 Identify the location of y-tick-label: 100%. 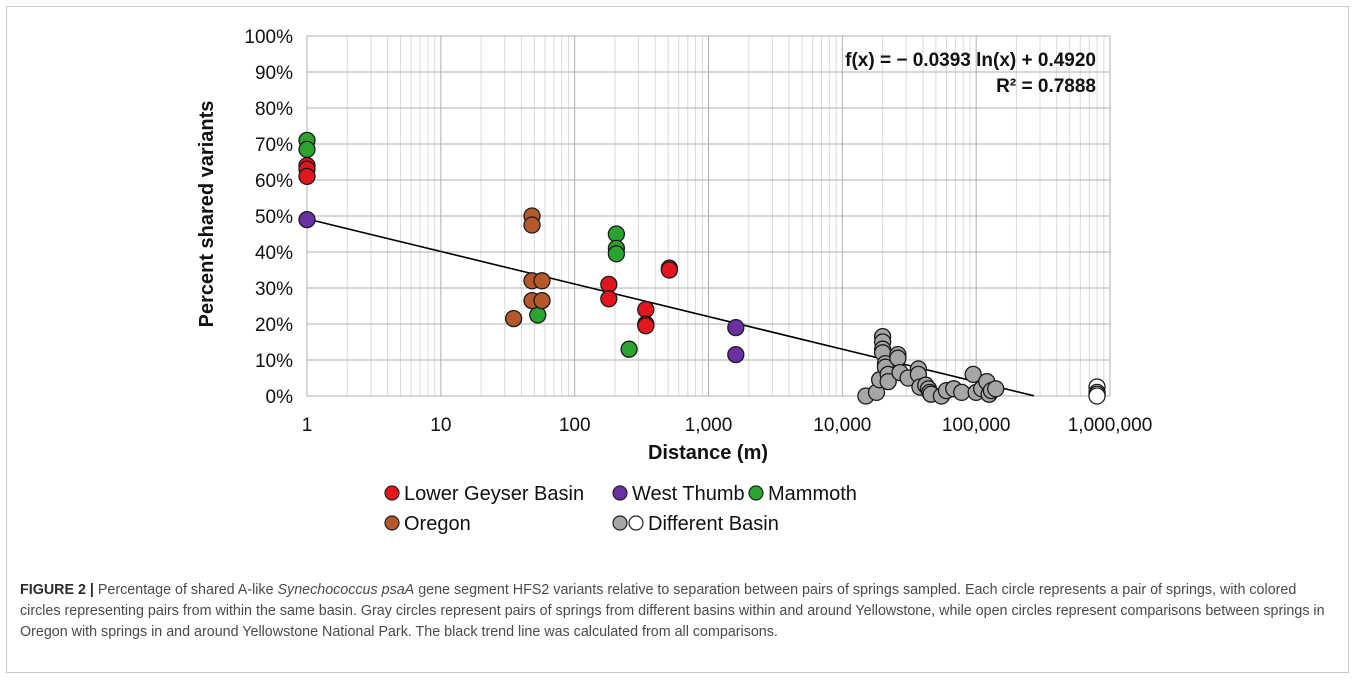
(268, 37).